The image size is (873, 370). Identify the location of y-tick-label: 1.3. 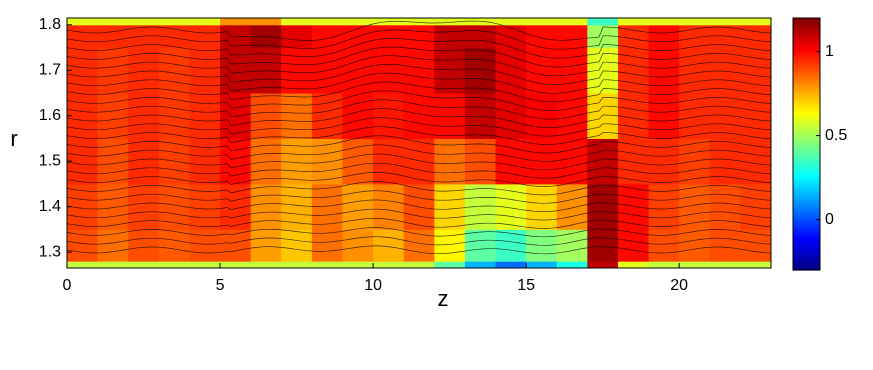
(50, 251).